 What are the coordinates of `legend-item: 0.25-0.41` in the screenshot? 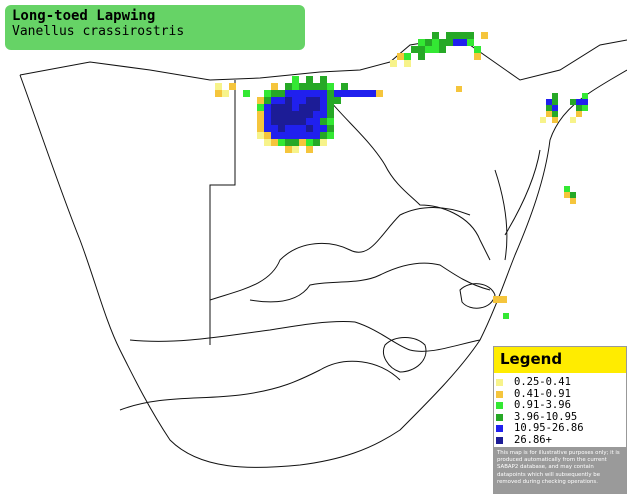 It's located at (561, 382).